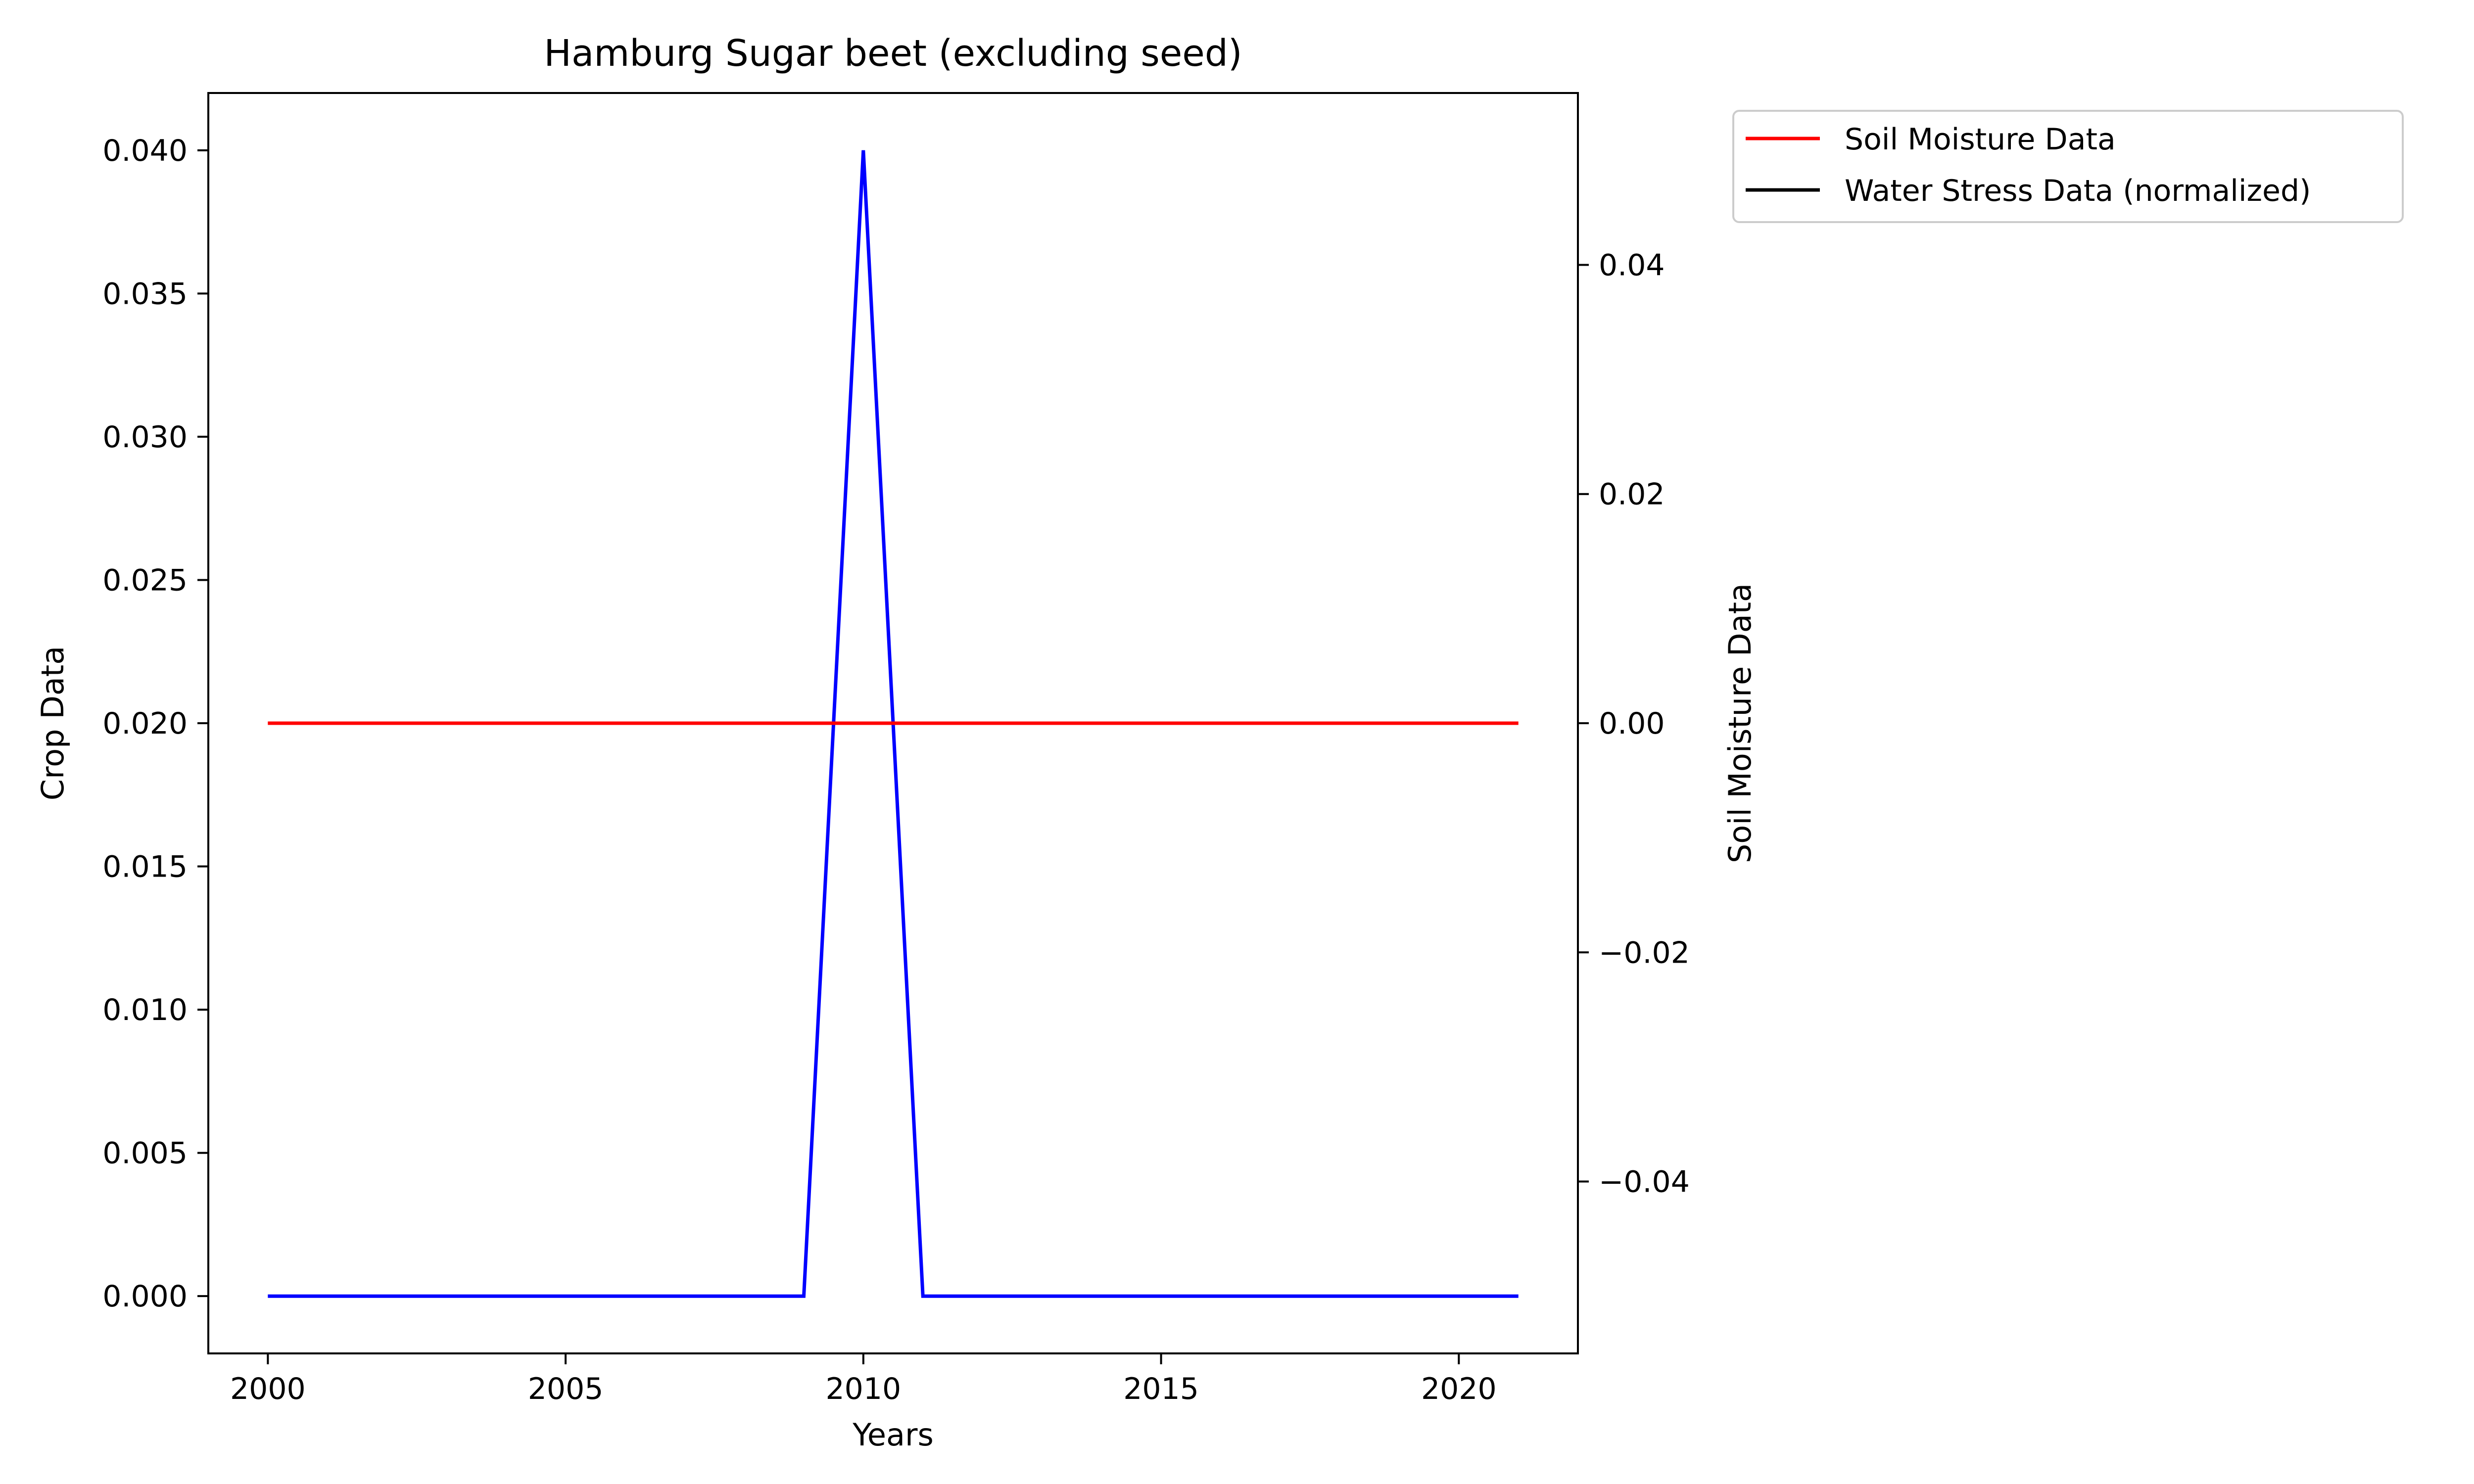  I want to click on x-axis-label: Years, so click(893, 1435).